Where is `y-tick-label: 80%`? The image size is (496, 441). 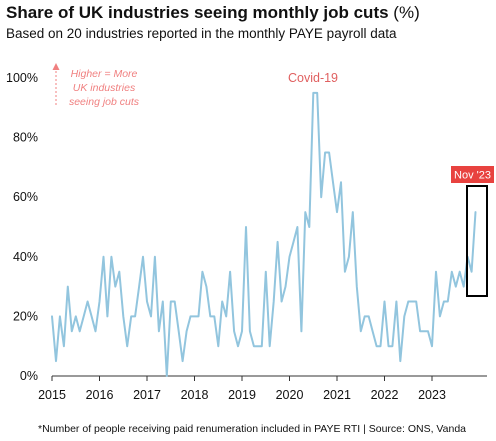 y-tick-label: 80% is located at coordinates (25, 138).